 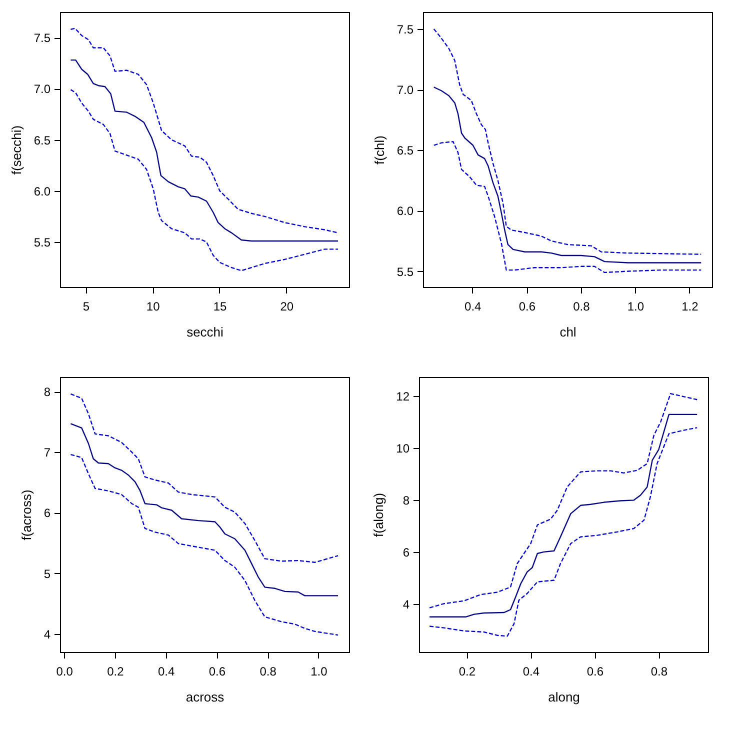 I want to click on y-axis-title: f(chl), so click(x=379, y=150).